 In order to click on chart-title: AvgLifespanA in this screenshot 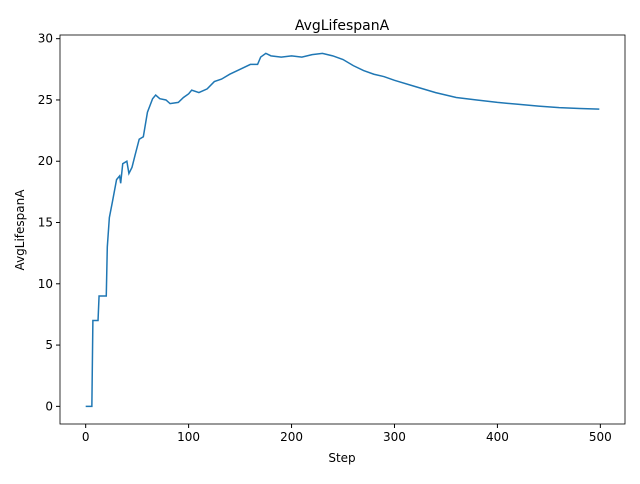, I will do `click(342, 26)`.